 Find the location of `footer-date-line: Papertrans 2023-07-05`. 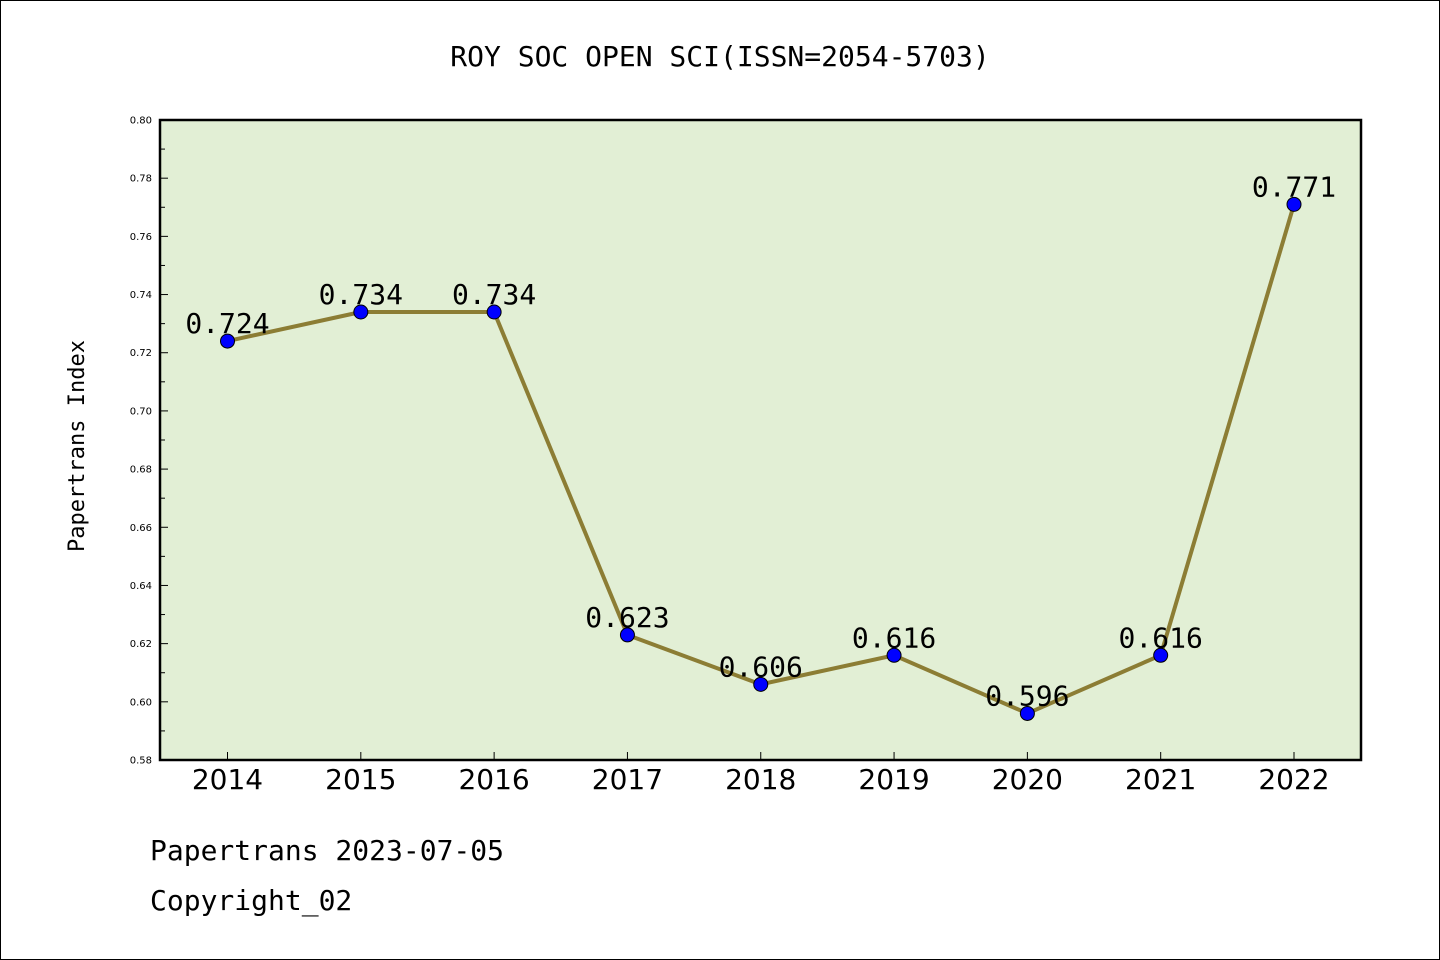

footer-date-line: Papertrans 2023-07-05 is located at coordinates (327, 850).